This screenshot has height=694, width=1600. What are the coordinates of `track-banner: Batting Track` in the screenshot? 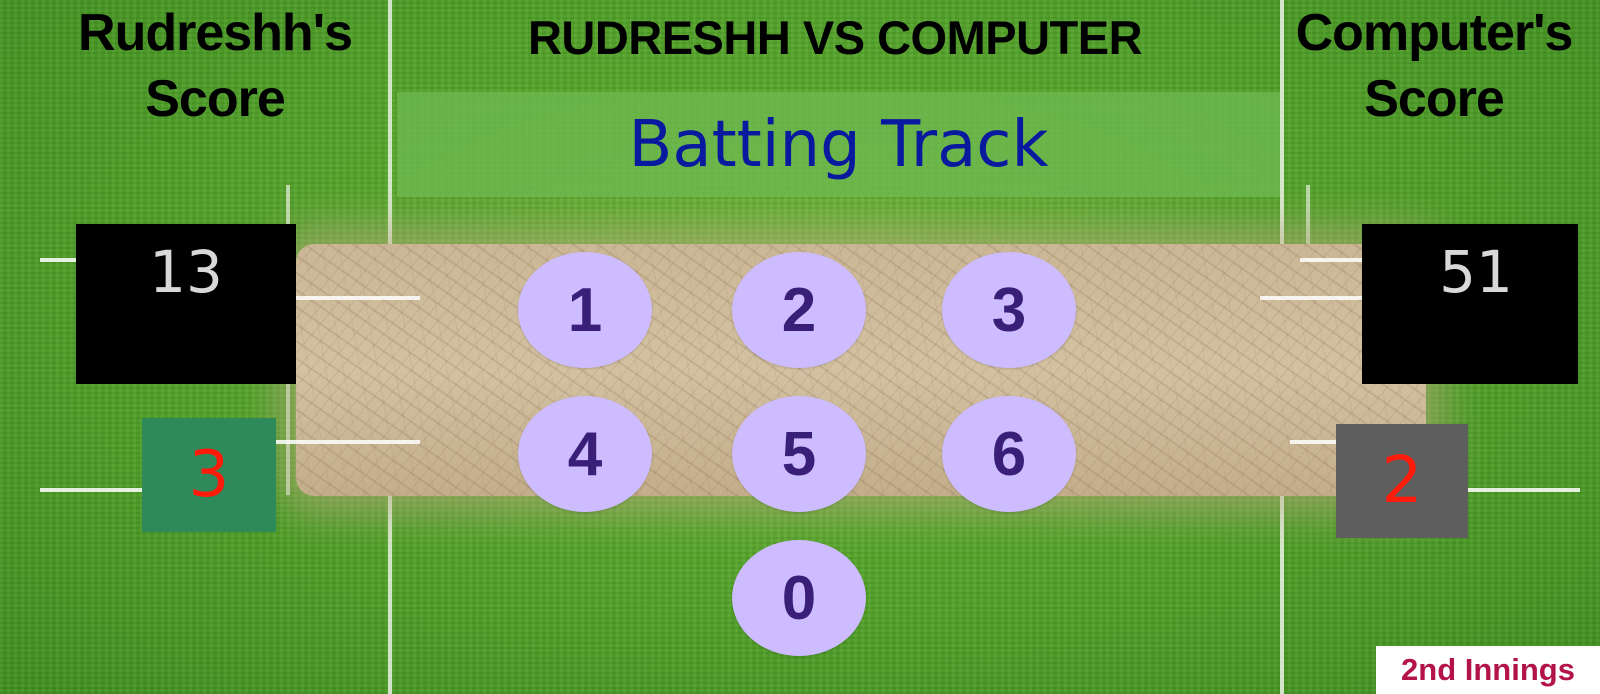 It's located at (838, 144).